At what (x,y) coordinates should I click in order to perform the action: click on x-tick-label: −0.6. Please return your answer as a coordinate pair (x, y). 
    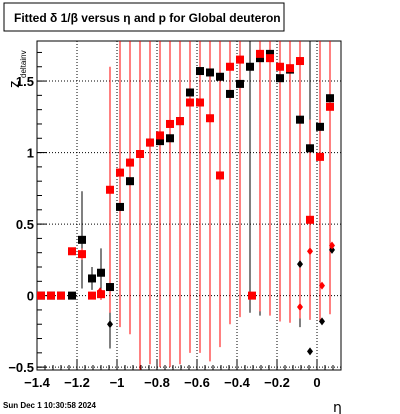
    Looking at the image, I should click on (197, 382).